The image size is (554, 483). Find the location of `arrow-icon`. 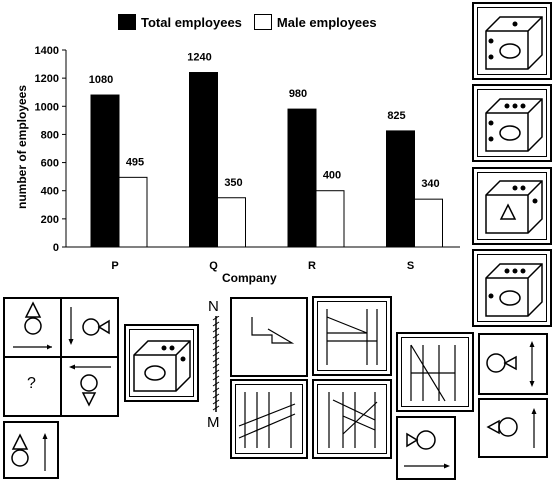

arrow-icon is located at coordinates (89, 326).